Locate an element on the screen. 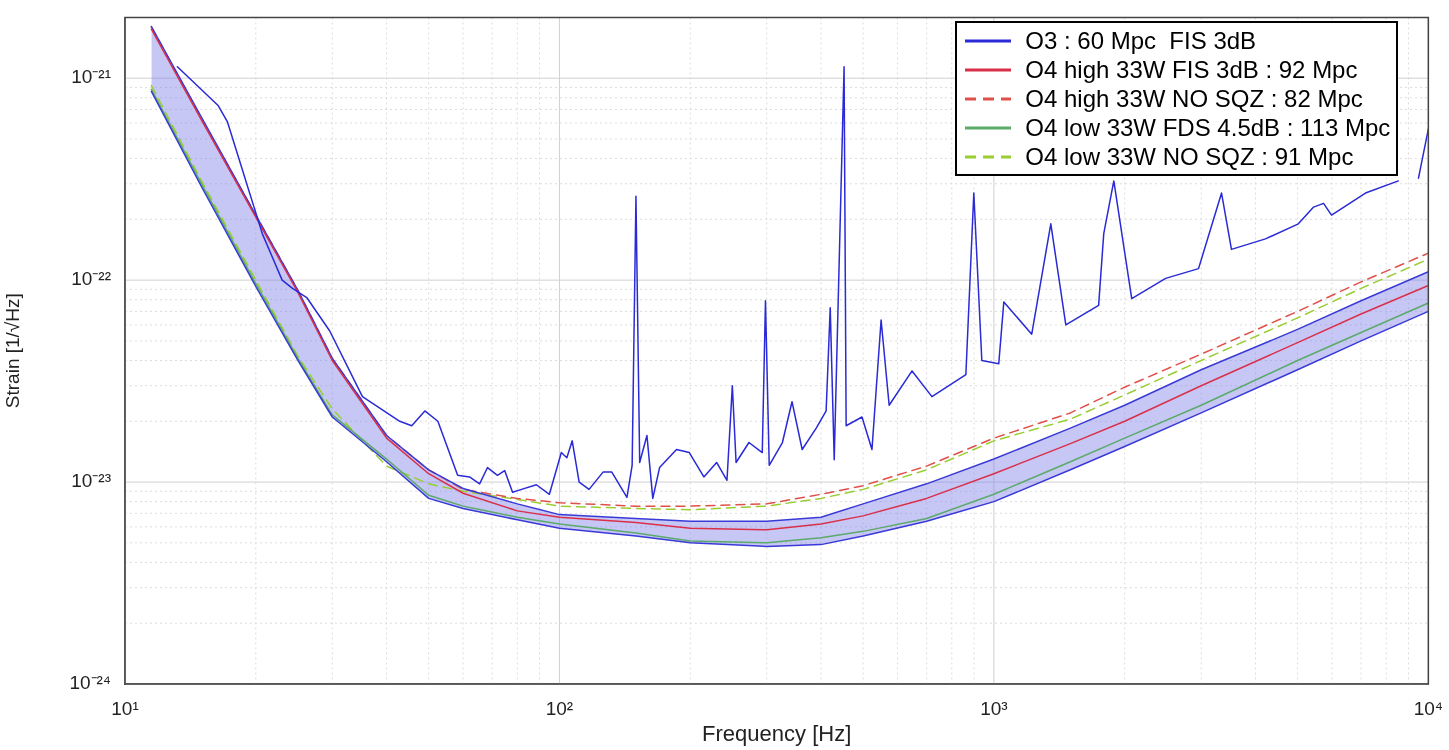 This screenshot has width=1449, height=750. legend-label: O4 low 33W FDS 4.5dB : 113 Mpc is located at coordinates (1208, 128).